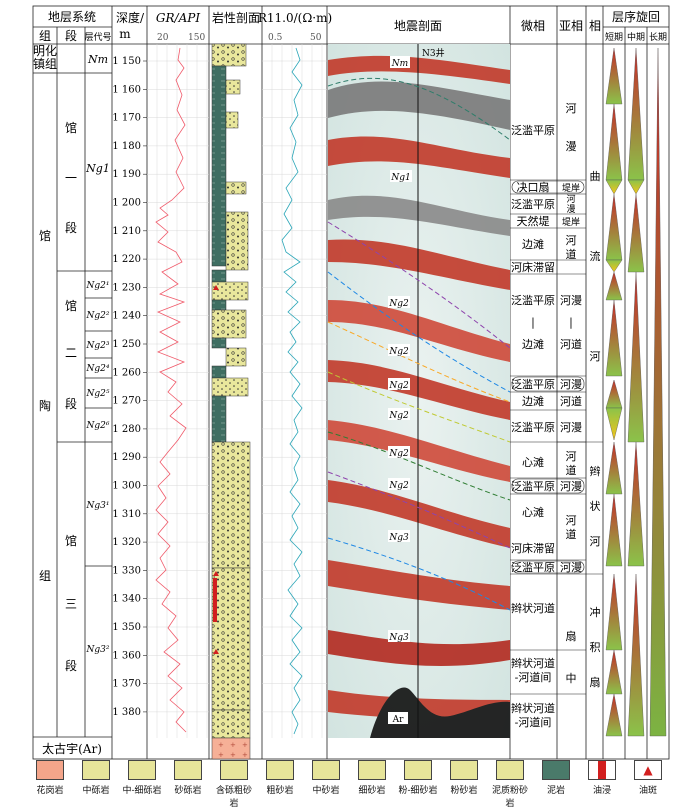 This screenshot has width=700, height=809. Describe the element at coordinates (533, 204) in the screenshot. I see `mf-floodplain-2: 泛滥平原` at that location.